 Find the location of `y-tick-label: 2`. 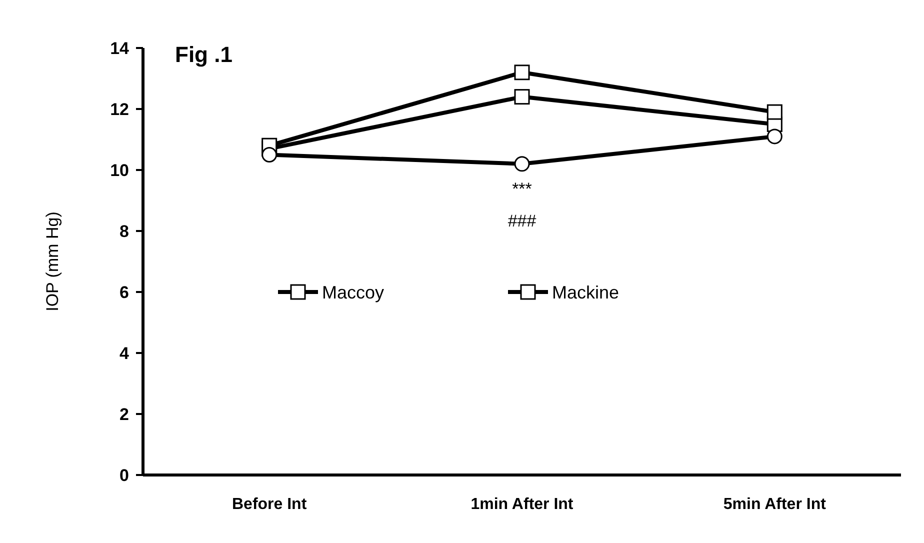

y-tick-label: 2 is located at coordinates (124, 414).